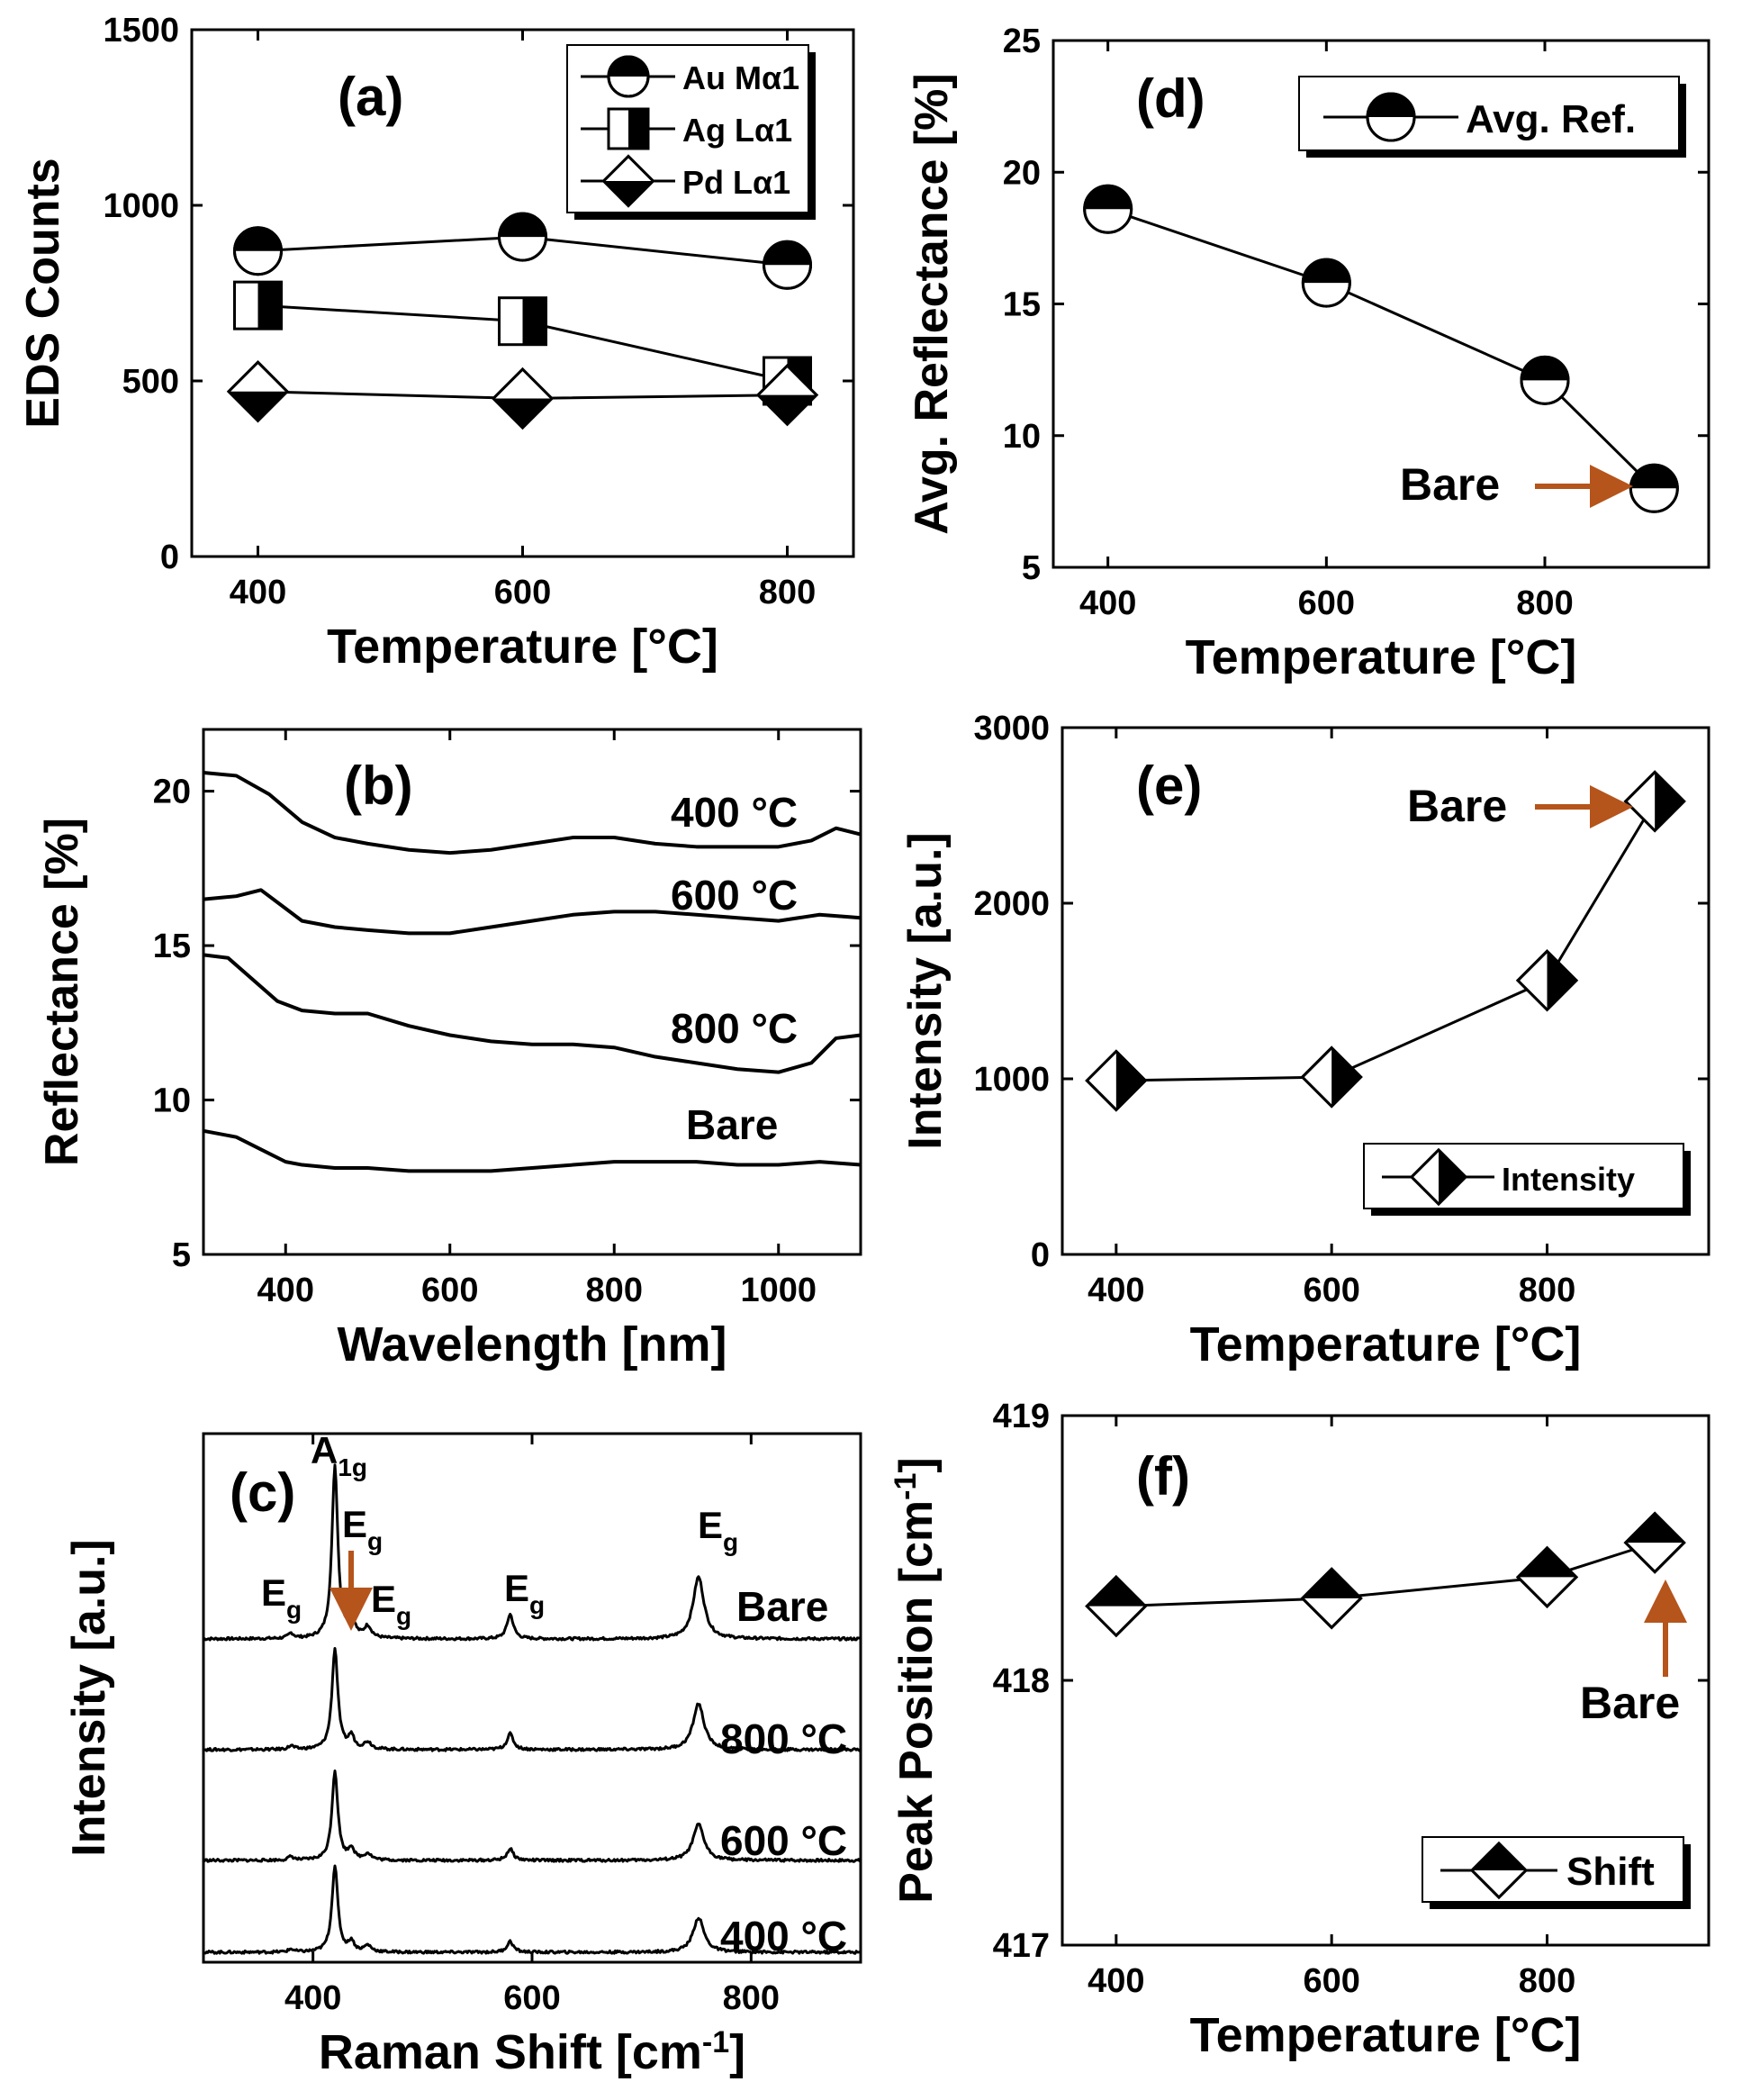  Describe the element at coordinates (1011, 904) in the screenshot. I see `y-tick-label-e: 2000` at that location.